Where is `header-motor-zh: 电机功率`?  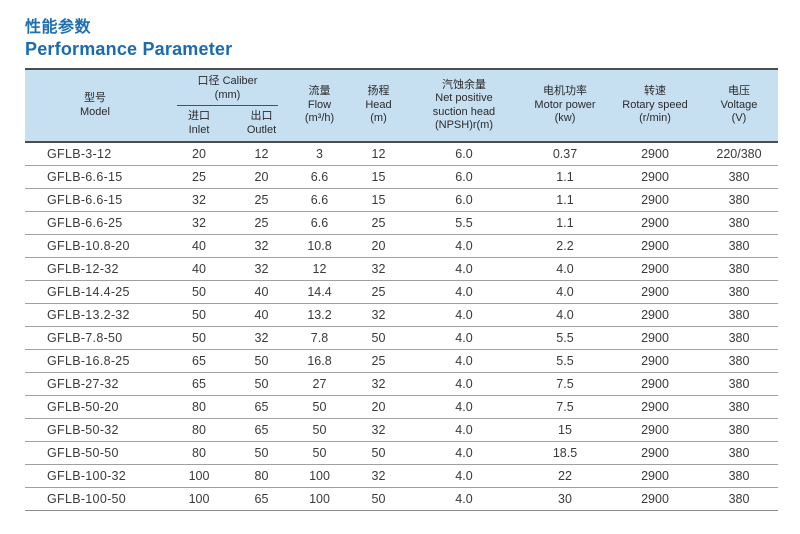
header-motor-zh: 电机功率 is located at coordinates (565, 91).